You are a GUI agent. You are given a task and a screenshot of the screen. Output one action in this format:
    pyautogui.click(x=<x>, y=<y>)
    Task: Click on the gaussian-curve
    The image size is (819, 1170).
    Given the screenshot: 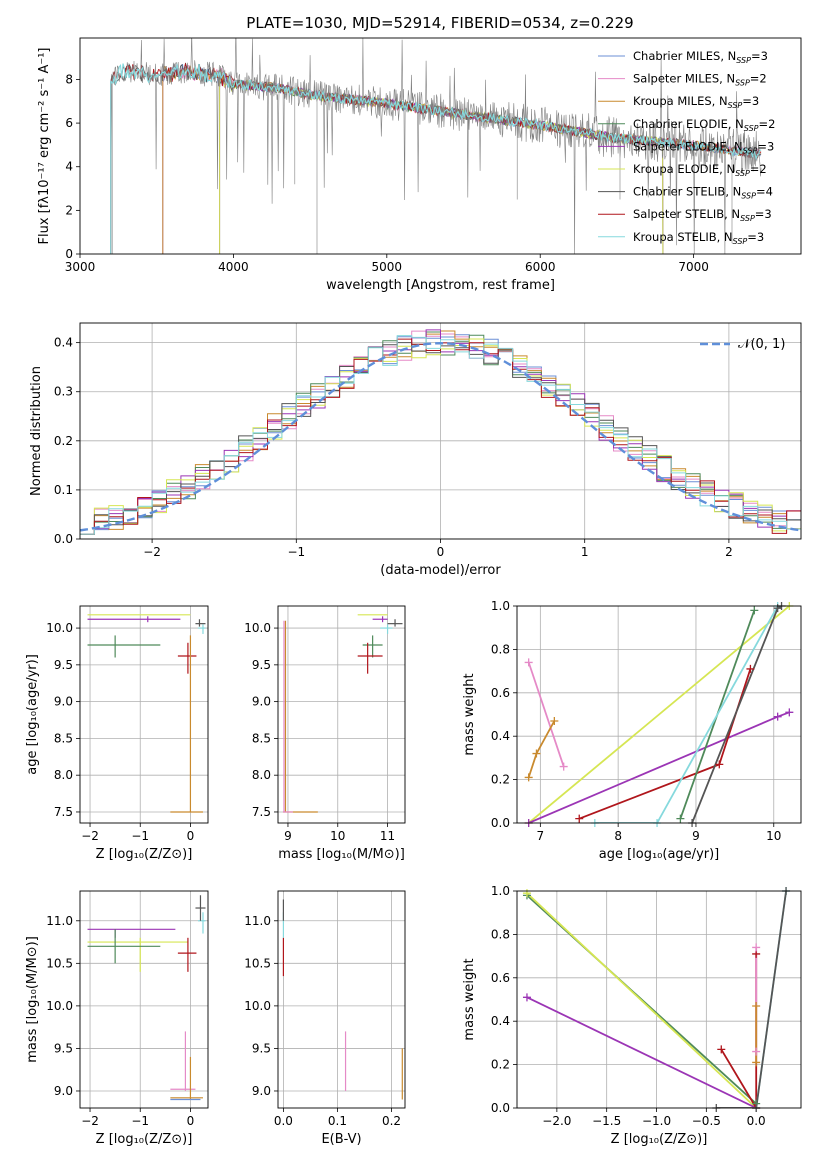 What is the action you would take?
    pyautogui.click(x=440, y=436)
    